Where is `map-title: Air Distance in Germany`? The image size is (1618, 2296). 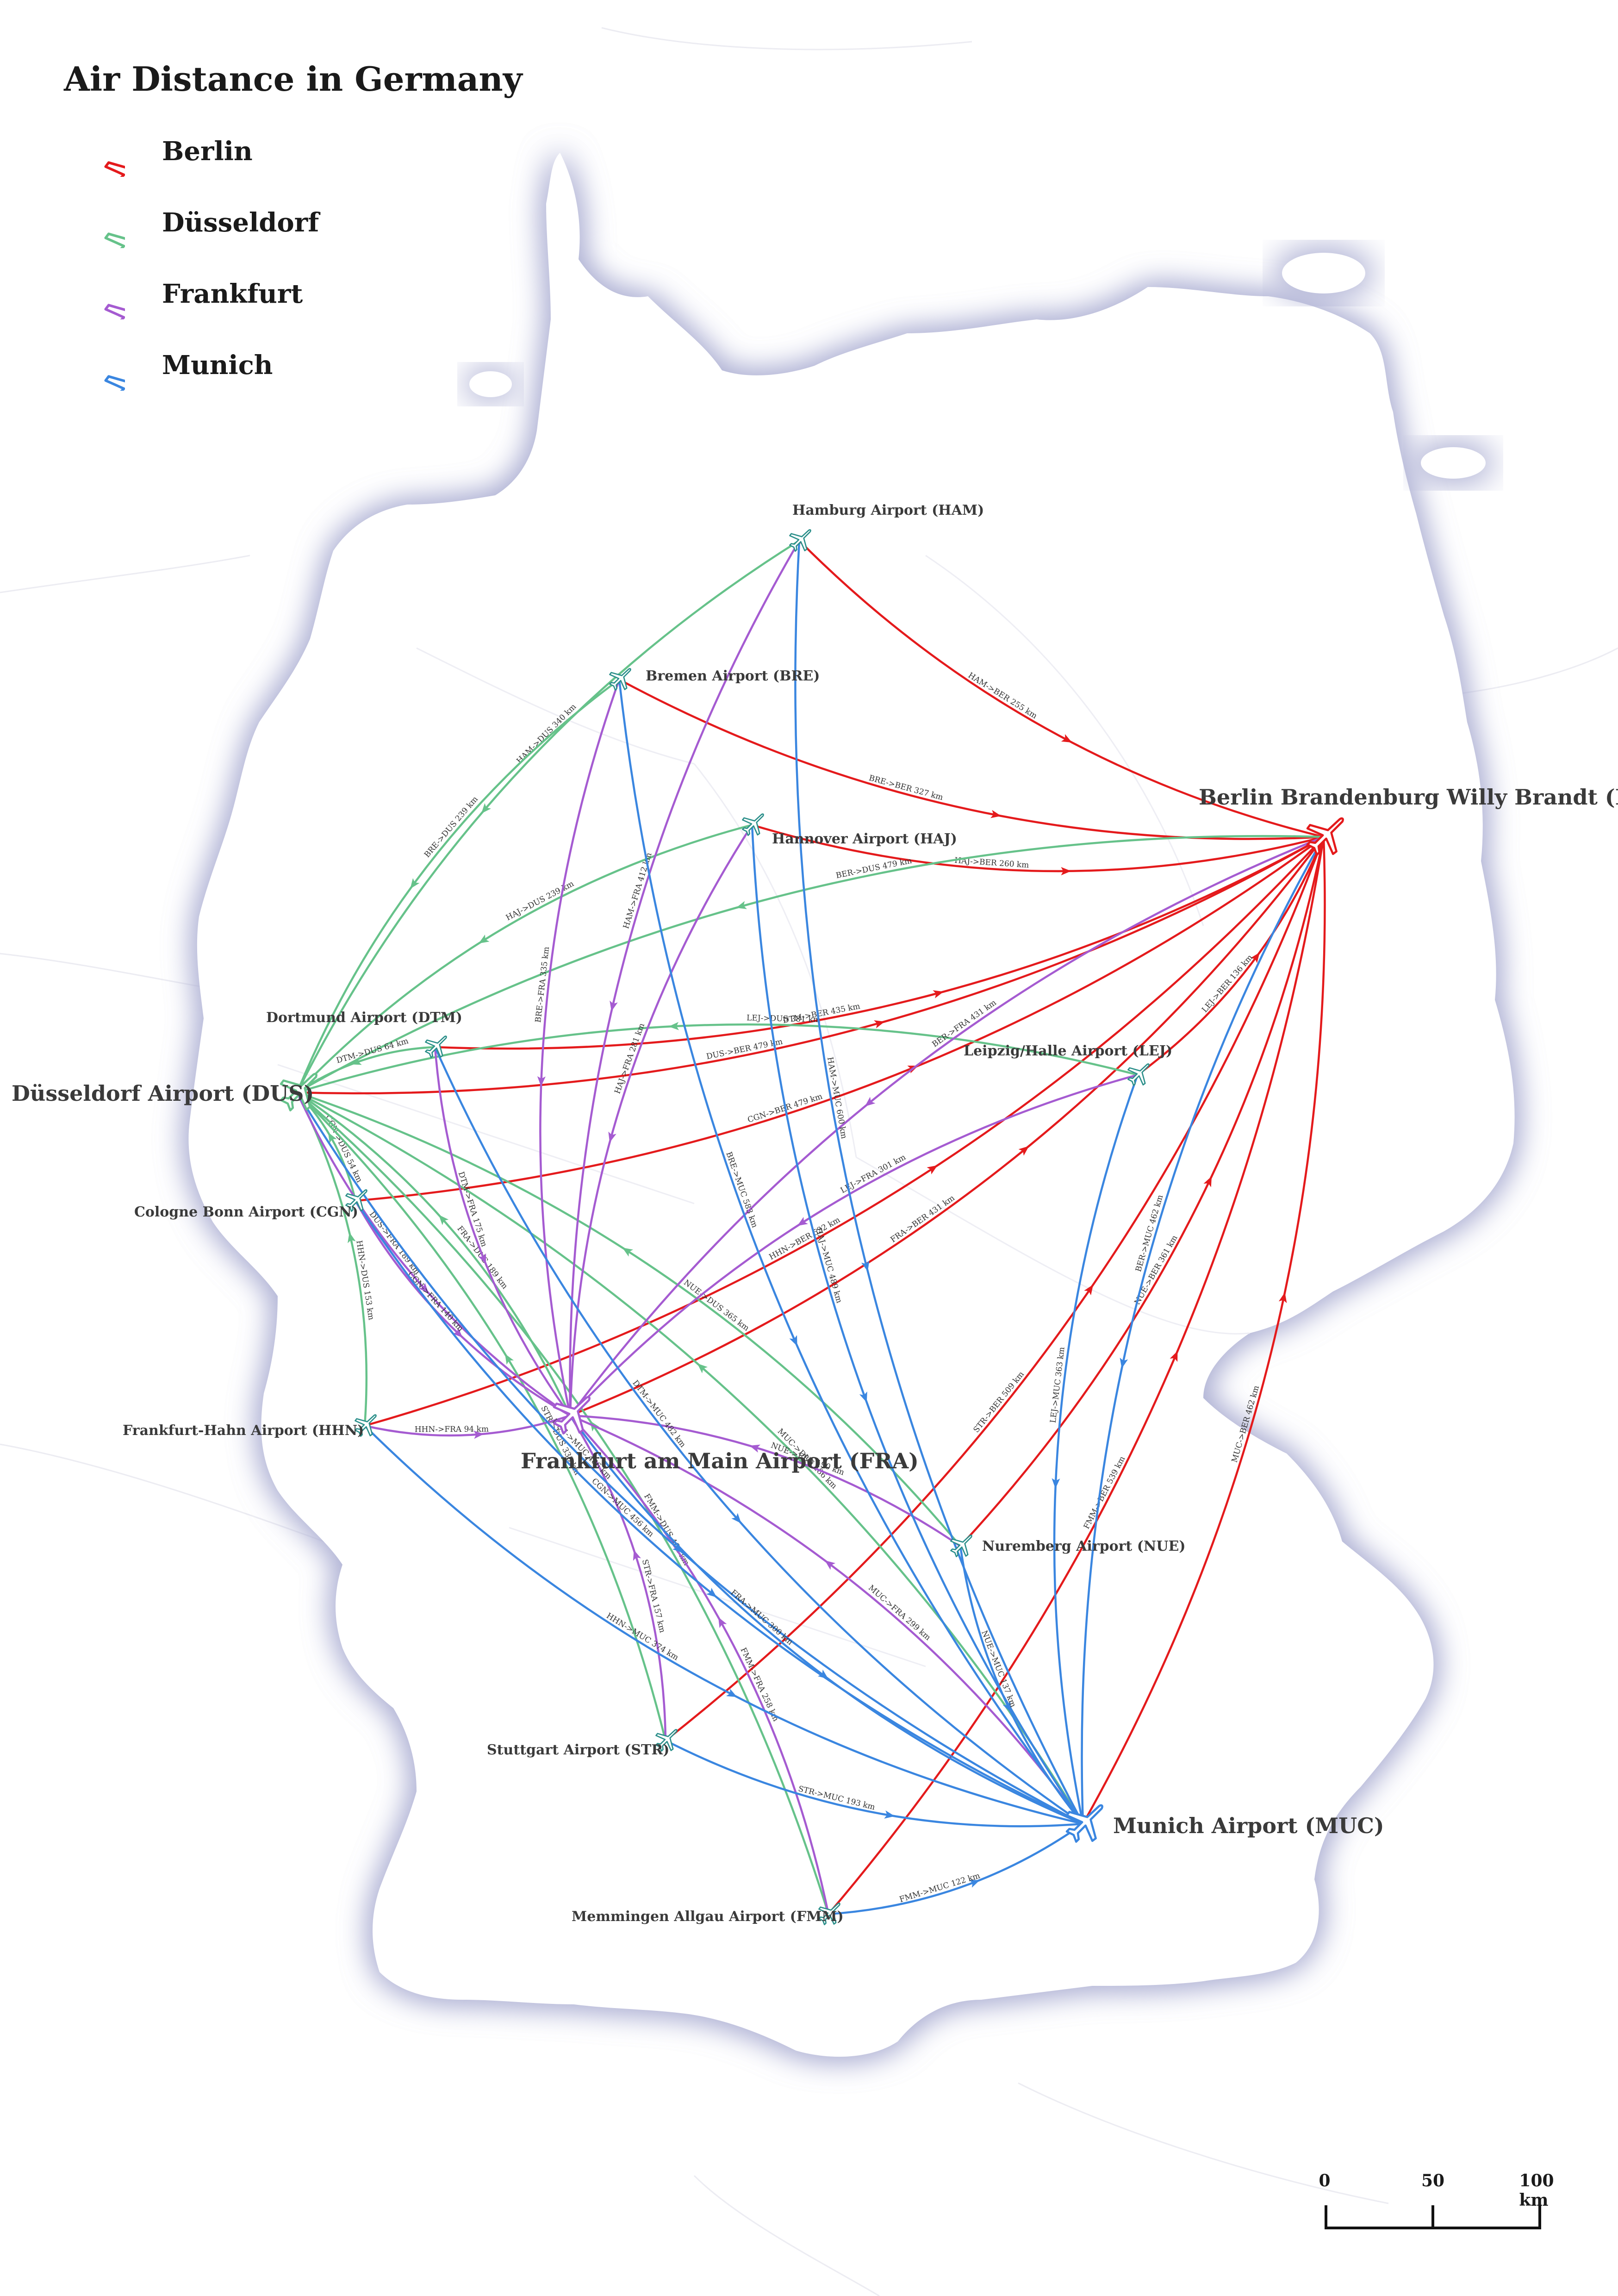
map-title: Air Distance in Germany is located at coordinates (293, 79).